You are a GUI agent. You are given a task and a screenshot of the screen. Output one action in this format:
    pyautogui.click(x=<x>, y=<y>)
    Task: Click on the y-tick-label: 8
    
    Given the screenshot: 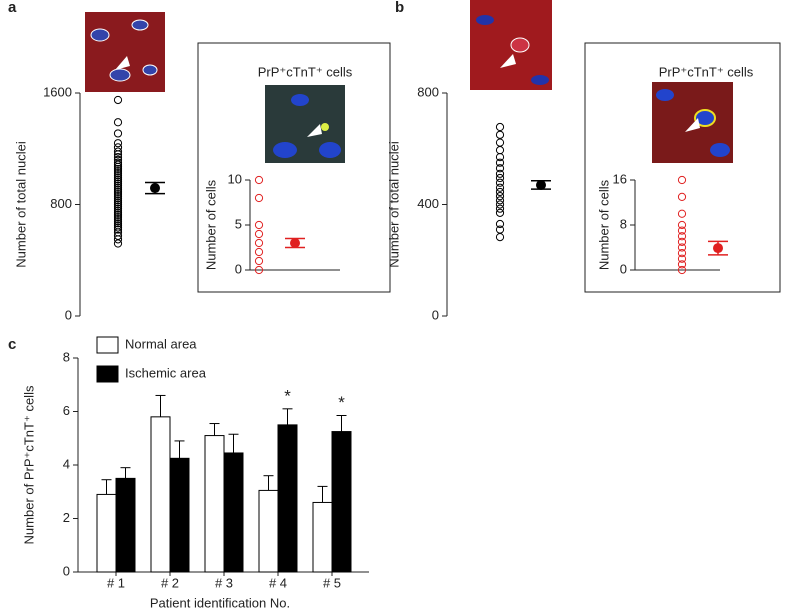 What is the action you would take?
    pyautogui.click(x=66, y=356)
    